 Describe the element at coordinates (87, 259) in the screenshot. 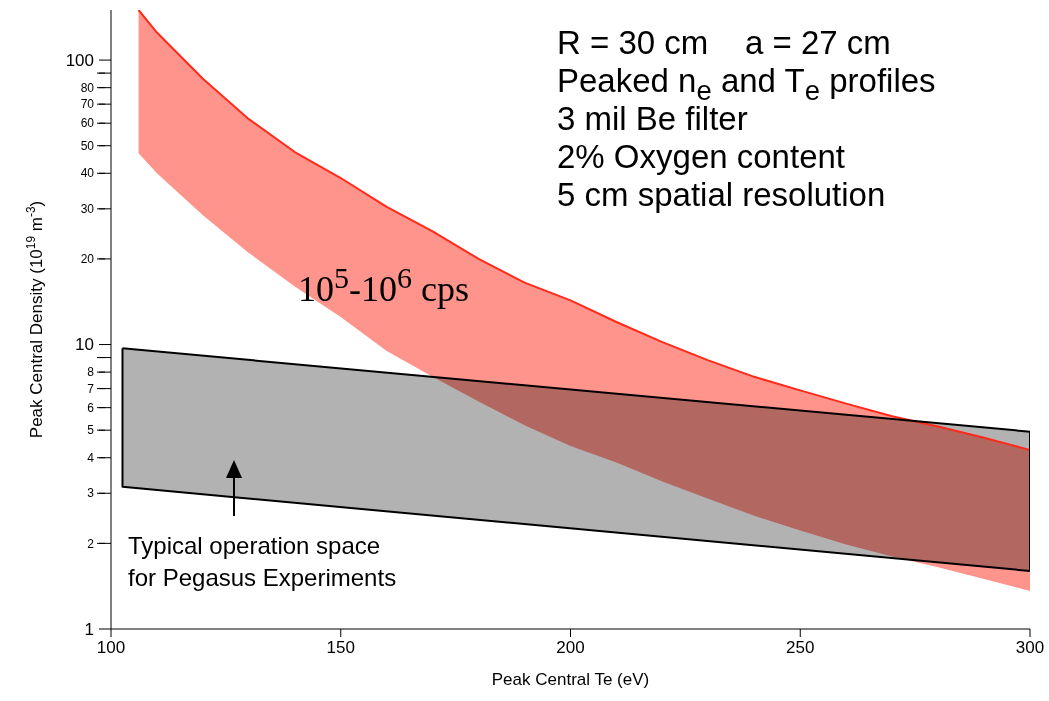

I see `y-tick-label: 20` at that location.